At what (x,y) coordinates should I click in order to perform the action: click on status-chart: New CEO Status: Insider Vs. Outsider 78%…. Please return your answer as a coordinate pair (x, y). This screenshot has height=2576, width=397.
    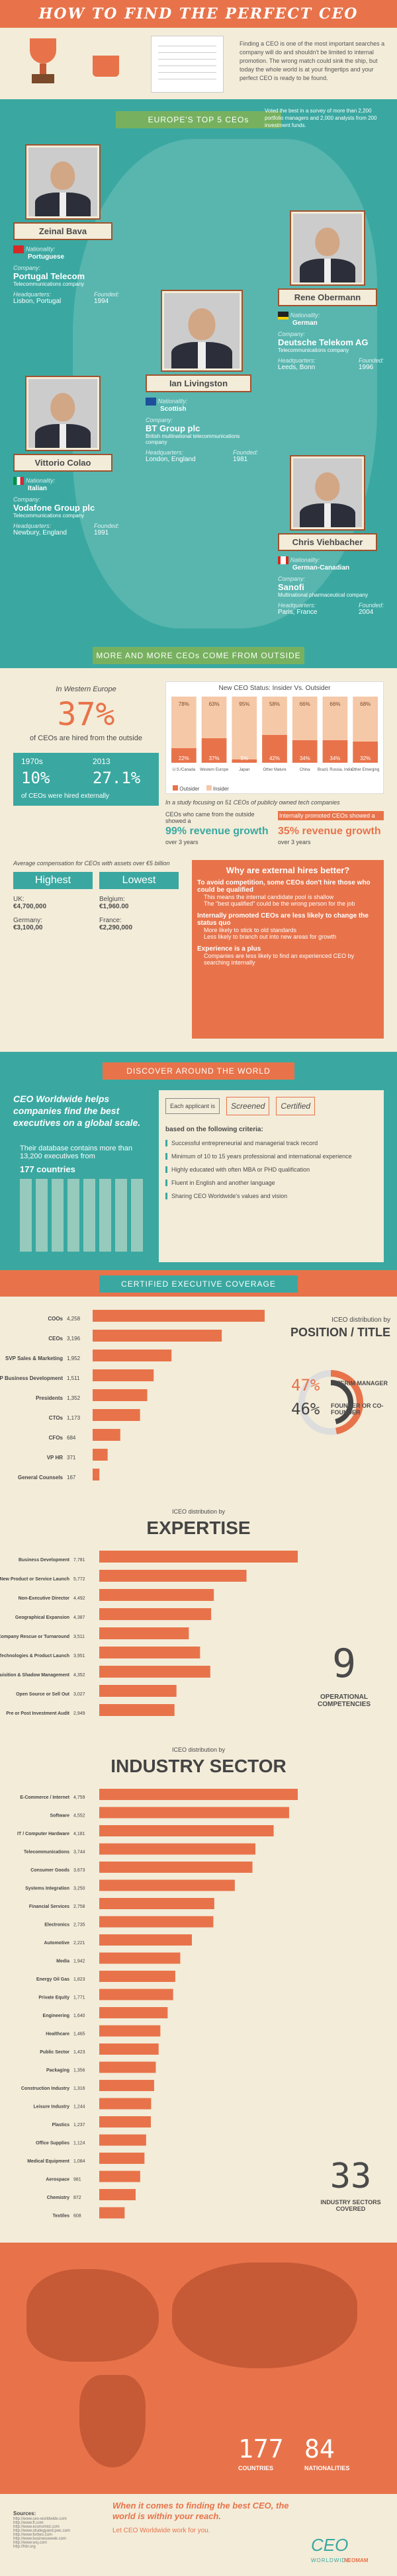
    Looking at the image, I should click on (274, 738).